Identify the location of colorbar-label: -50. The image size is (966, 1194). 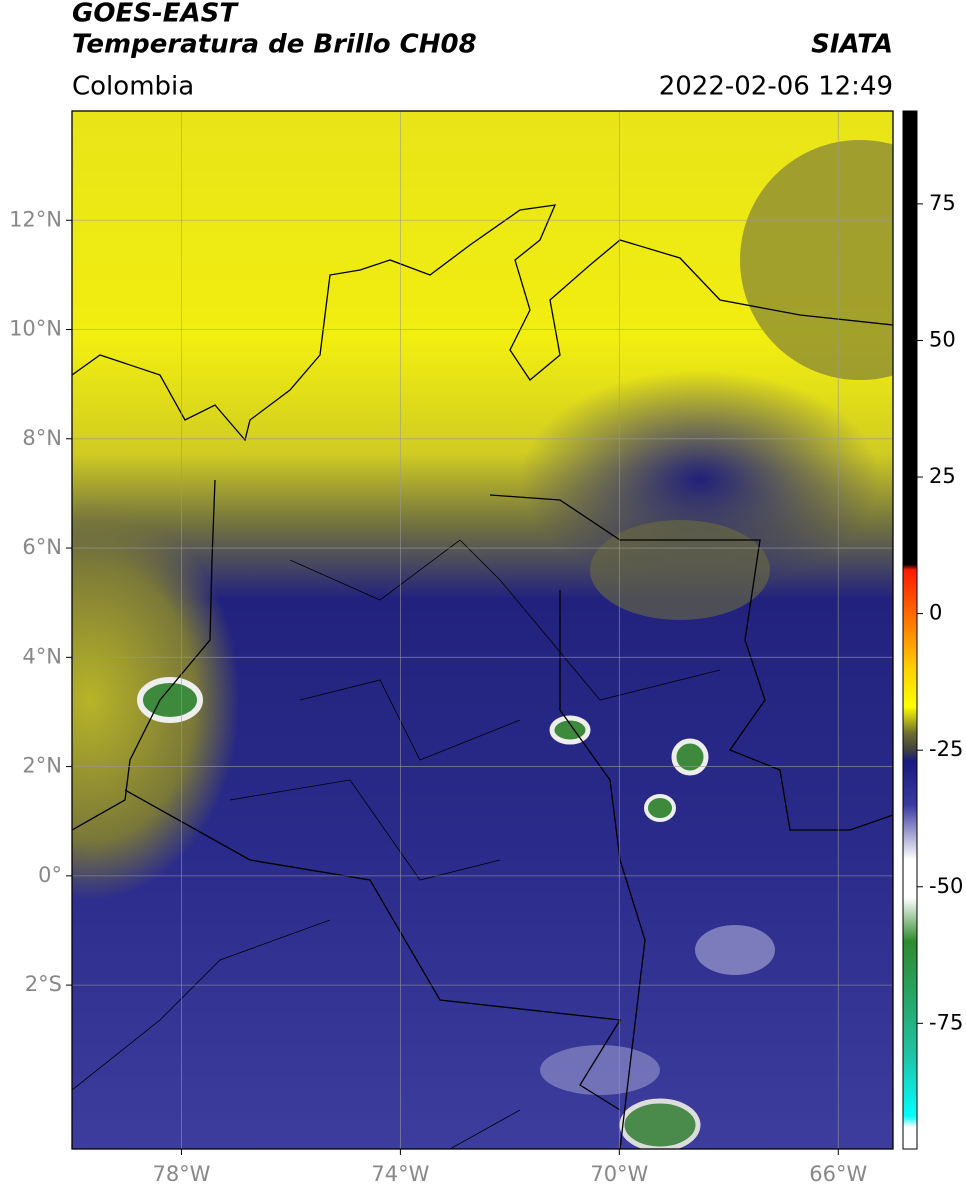
(946, 886).